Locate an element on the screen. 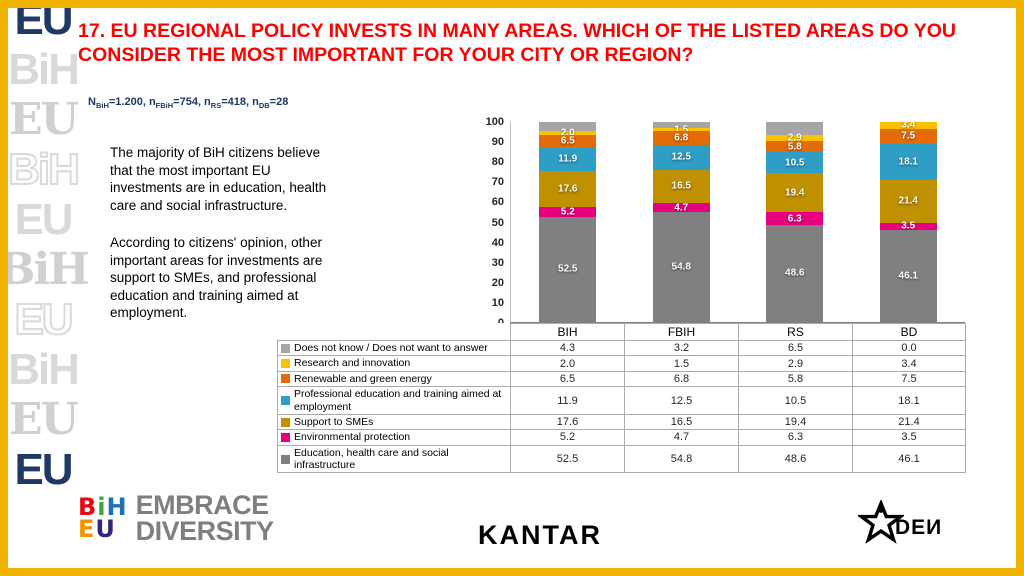  value-cell: 2.0 is located at coordinates (567, 363).